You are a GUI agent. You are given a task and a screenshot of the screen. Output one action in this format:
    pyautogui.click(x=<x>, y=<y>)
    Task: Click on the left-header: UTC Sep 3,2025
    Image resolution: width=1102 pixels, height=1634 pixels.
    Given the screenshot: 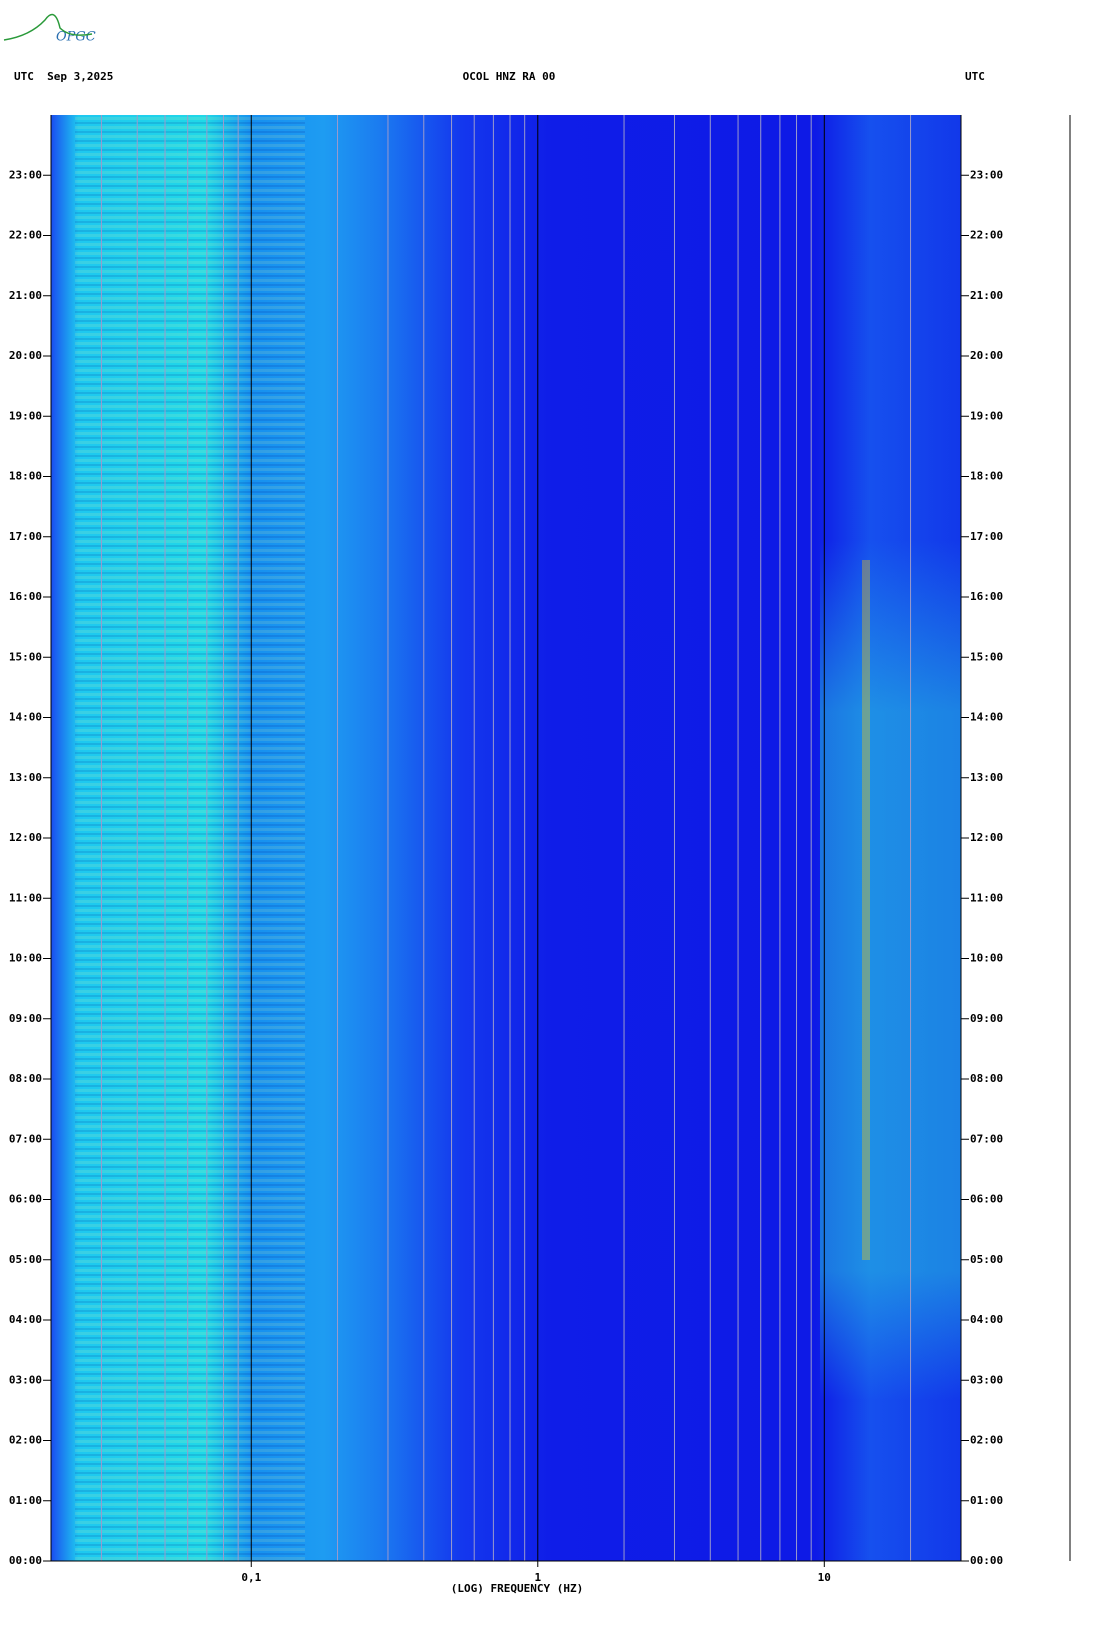 What is the action you would take?
    pyautogui.click(x=63, y=76)
    